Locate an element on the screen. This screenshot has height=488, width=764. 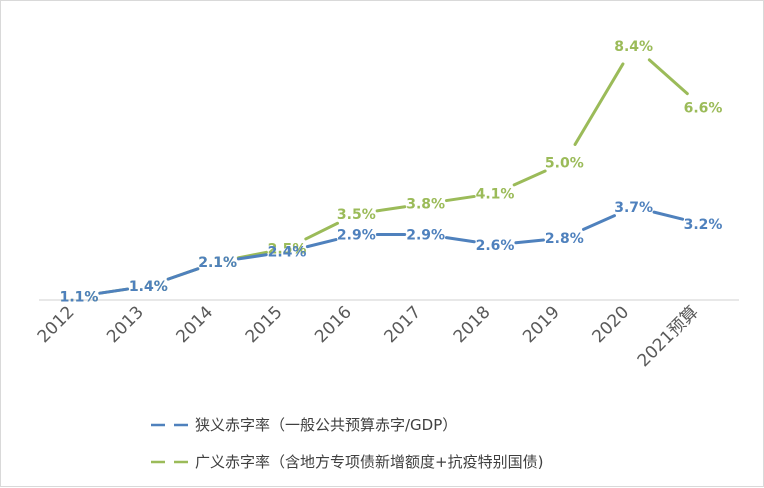
data-label-narrow: 1.1% is located at coordinates (79, 297).